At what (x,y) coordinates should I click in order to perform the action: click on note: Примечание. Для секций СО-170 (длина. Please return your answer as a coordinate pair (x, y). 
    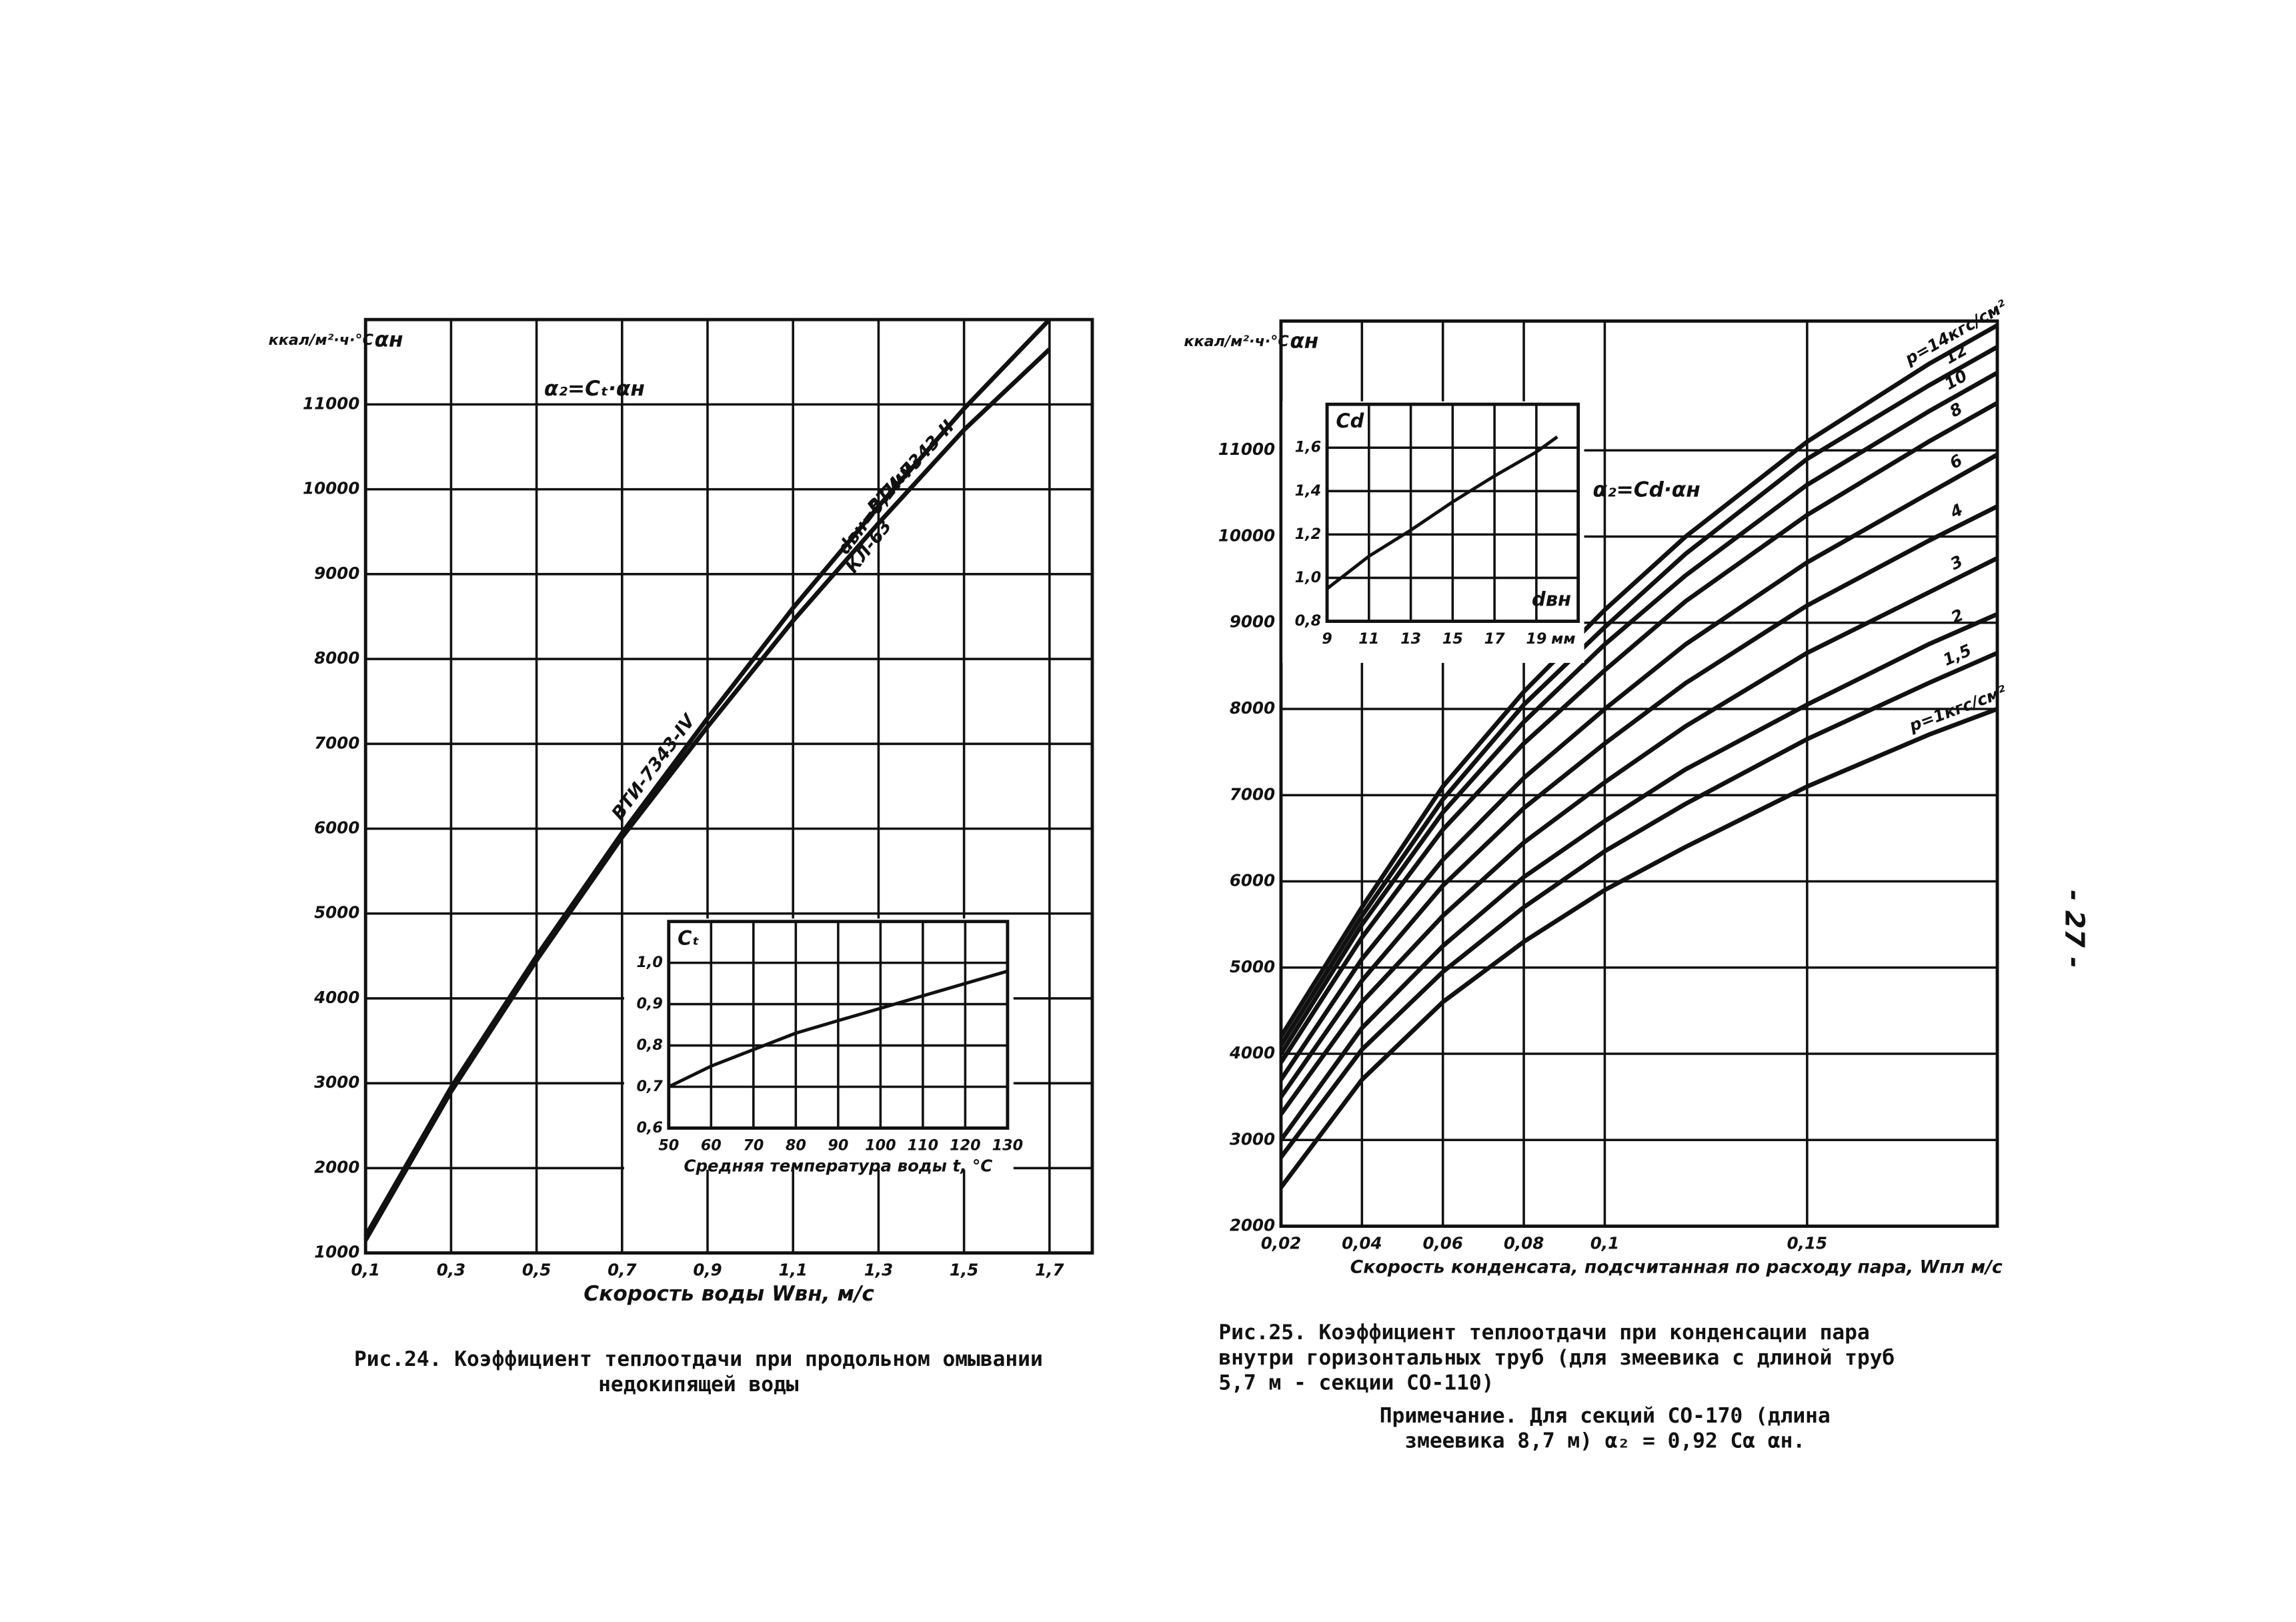
    Looking at the image, I should click on (1605, 1416).